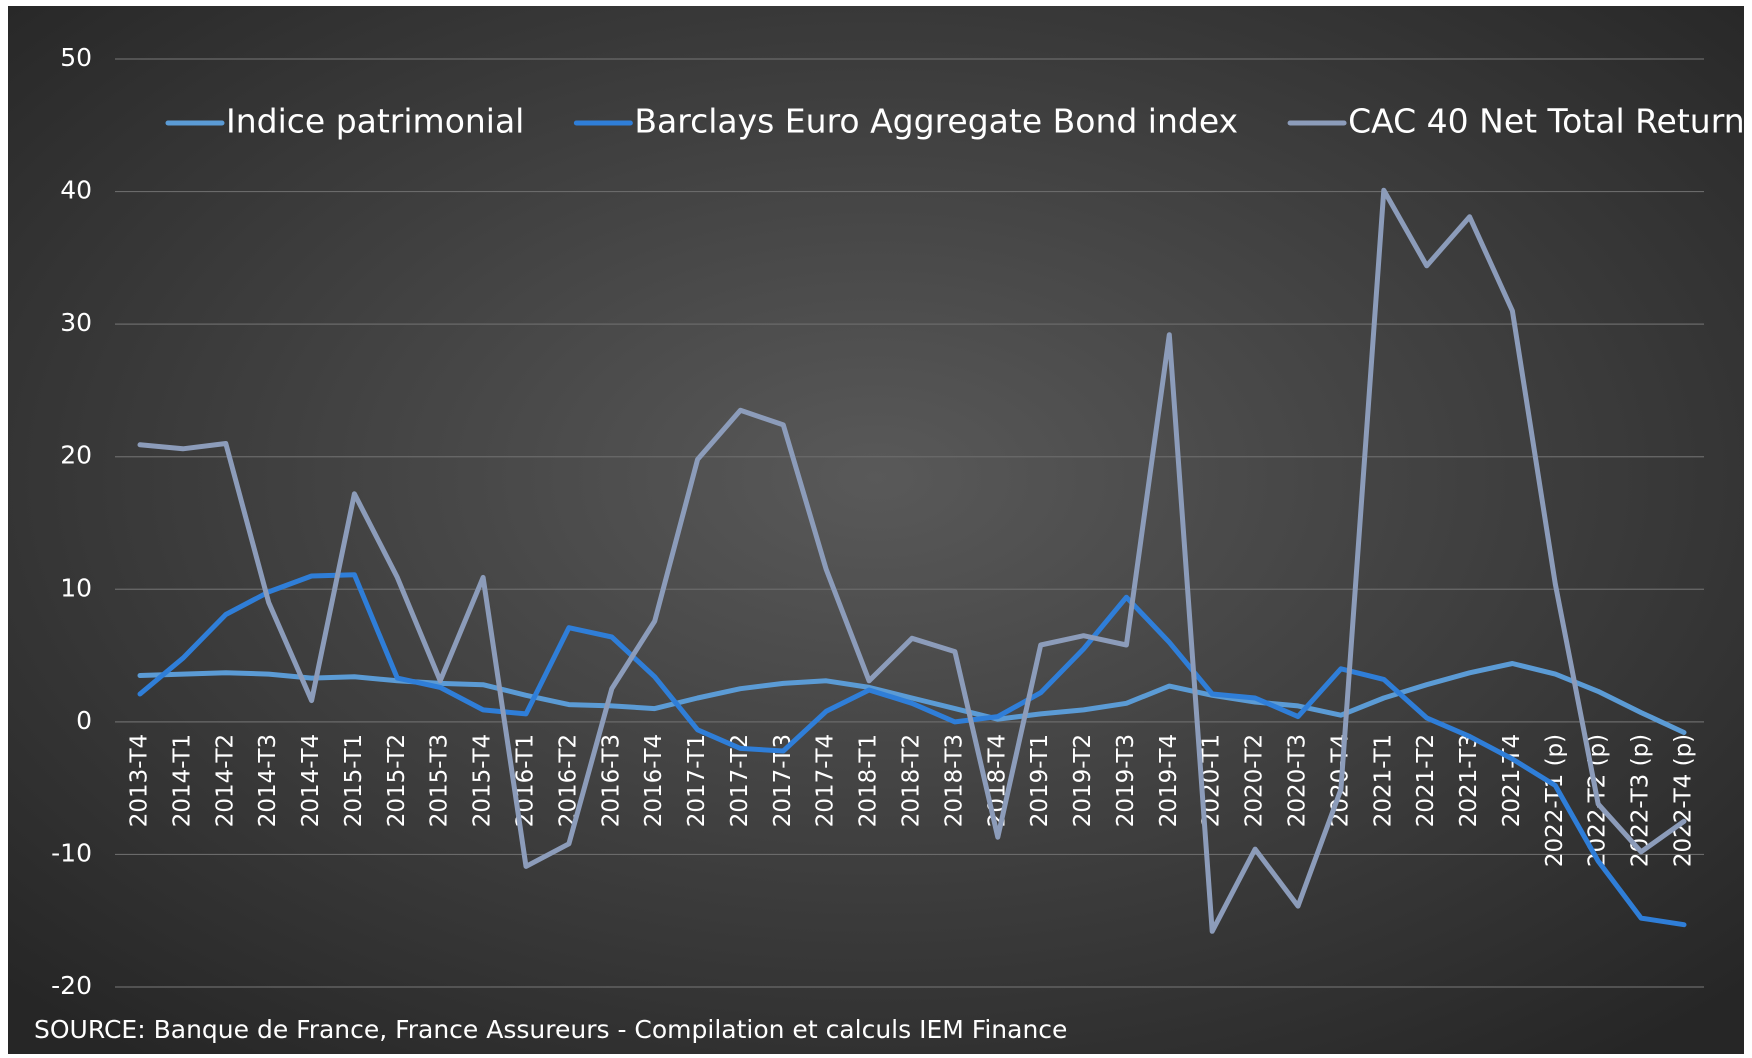  Describe the element at coordinates (936, 121) in the screenshot. I see `legend-label: Barclays Euro Aggregate Bond index` at that location.